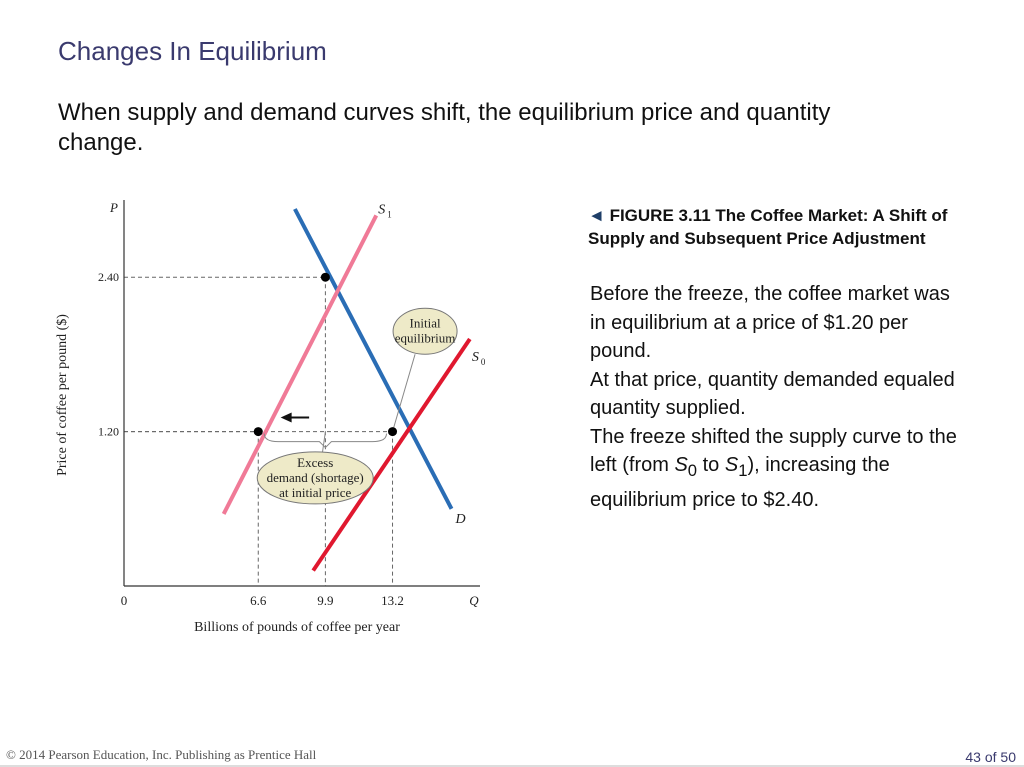  I want to click on y-tick-label-1: 2.40, so click(108, 277).